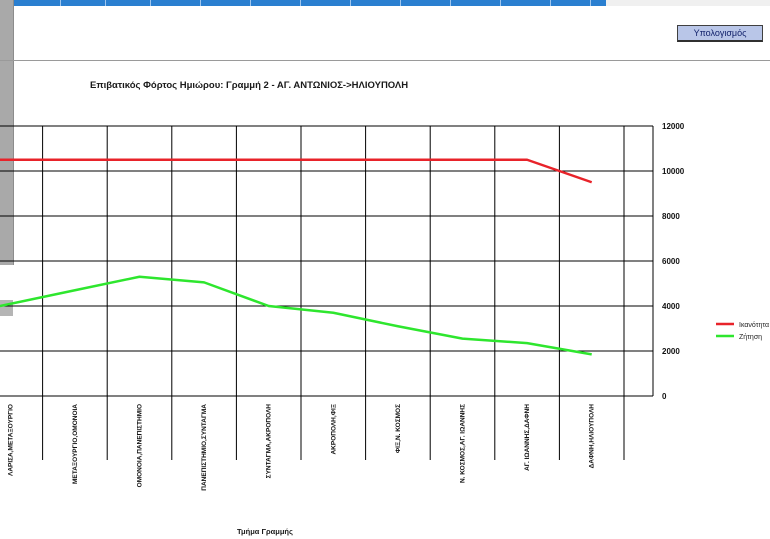 The width and height of the screenshot is (770, 539). I want to click on x-tick-label: ΑΓ. ΙΩΑΝΝΗΣ,ΔΑΦΝΗ, so click(527, 437).